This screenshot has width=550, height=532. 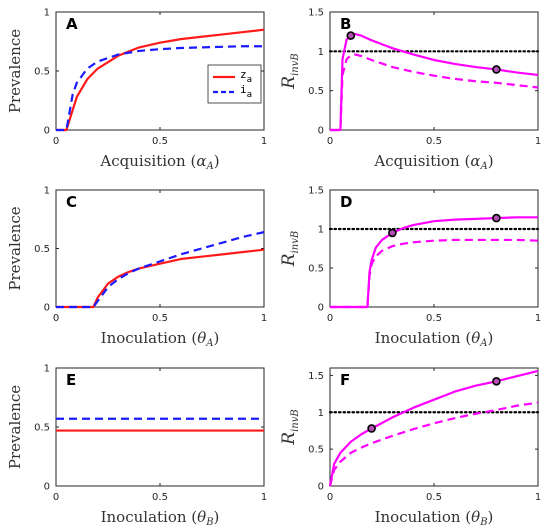 What do you see at coordinates (71, 202) in the screenshot?
I see `panel-letter: C` at bounding box center [71, 202].